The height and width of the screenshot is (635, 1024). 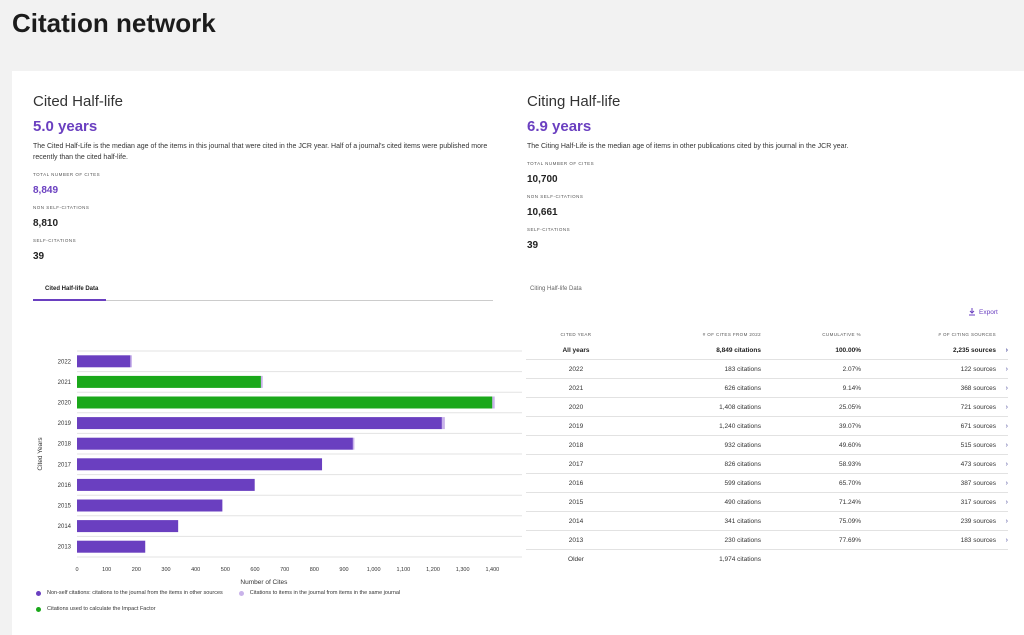 I want to click on cell-cites: 183 citations, so click(x=743, y=369).